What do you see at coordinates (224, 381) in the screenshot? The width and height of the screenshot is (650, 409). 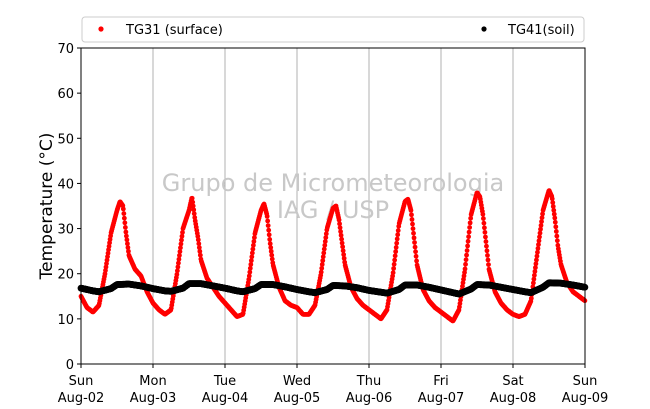 I see `x-tick-label-day: Tue` at bounding box center [224, 381].